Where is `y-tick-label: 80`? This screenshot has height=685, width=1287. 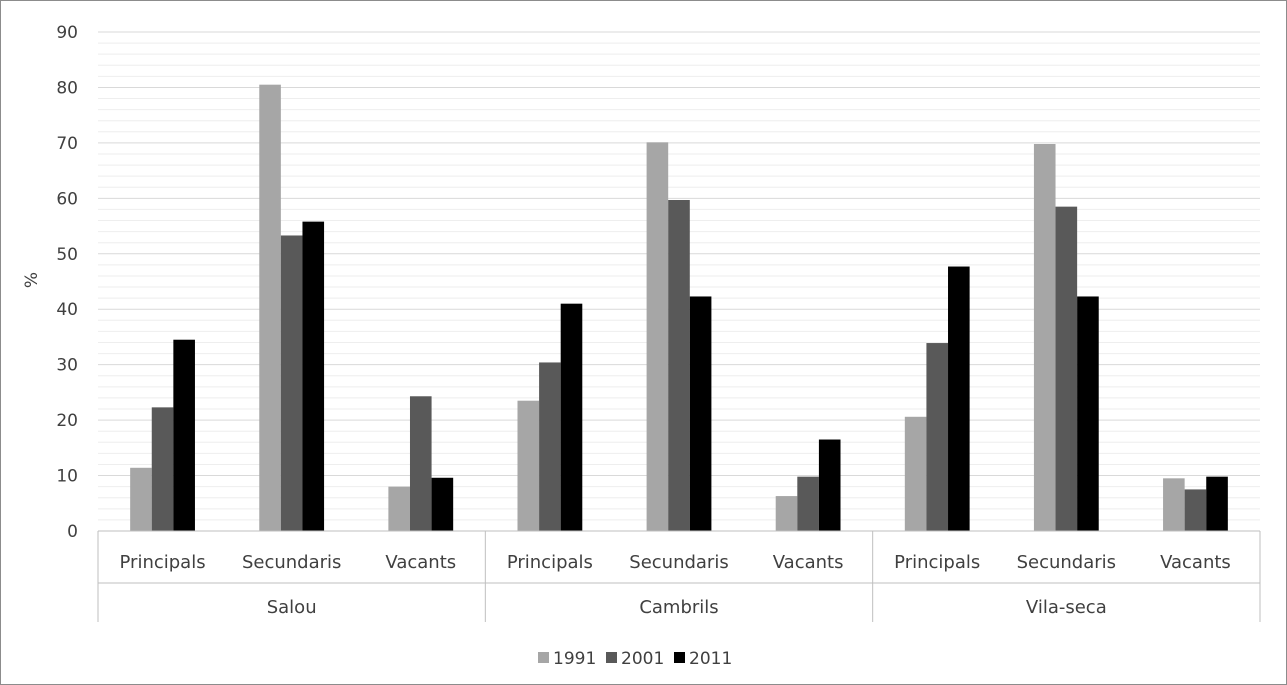
y-tick-label: 80 is located at coordinates (67, 88).